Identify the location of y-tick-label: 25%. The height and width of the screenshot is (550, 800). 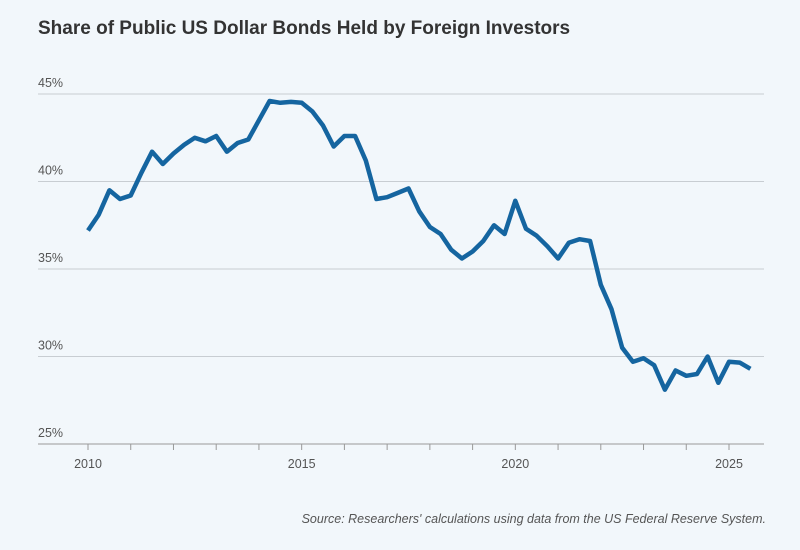
(50, 433).